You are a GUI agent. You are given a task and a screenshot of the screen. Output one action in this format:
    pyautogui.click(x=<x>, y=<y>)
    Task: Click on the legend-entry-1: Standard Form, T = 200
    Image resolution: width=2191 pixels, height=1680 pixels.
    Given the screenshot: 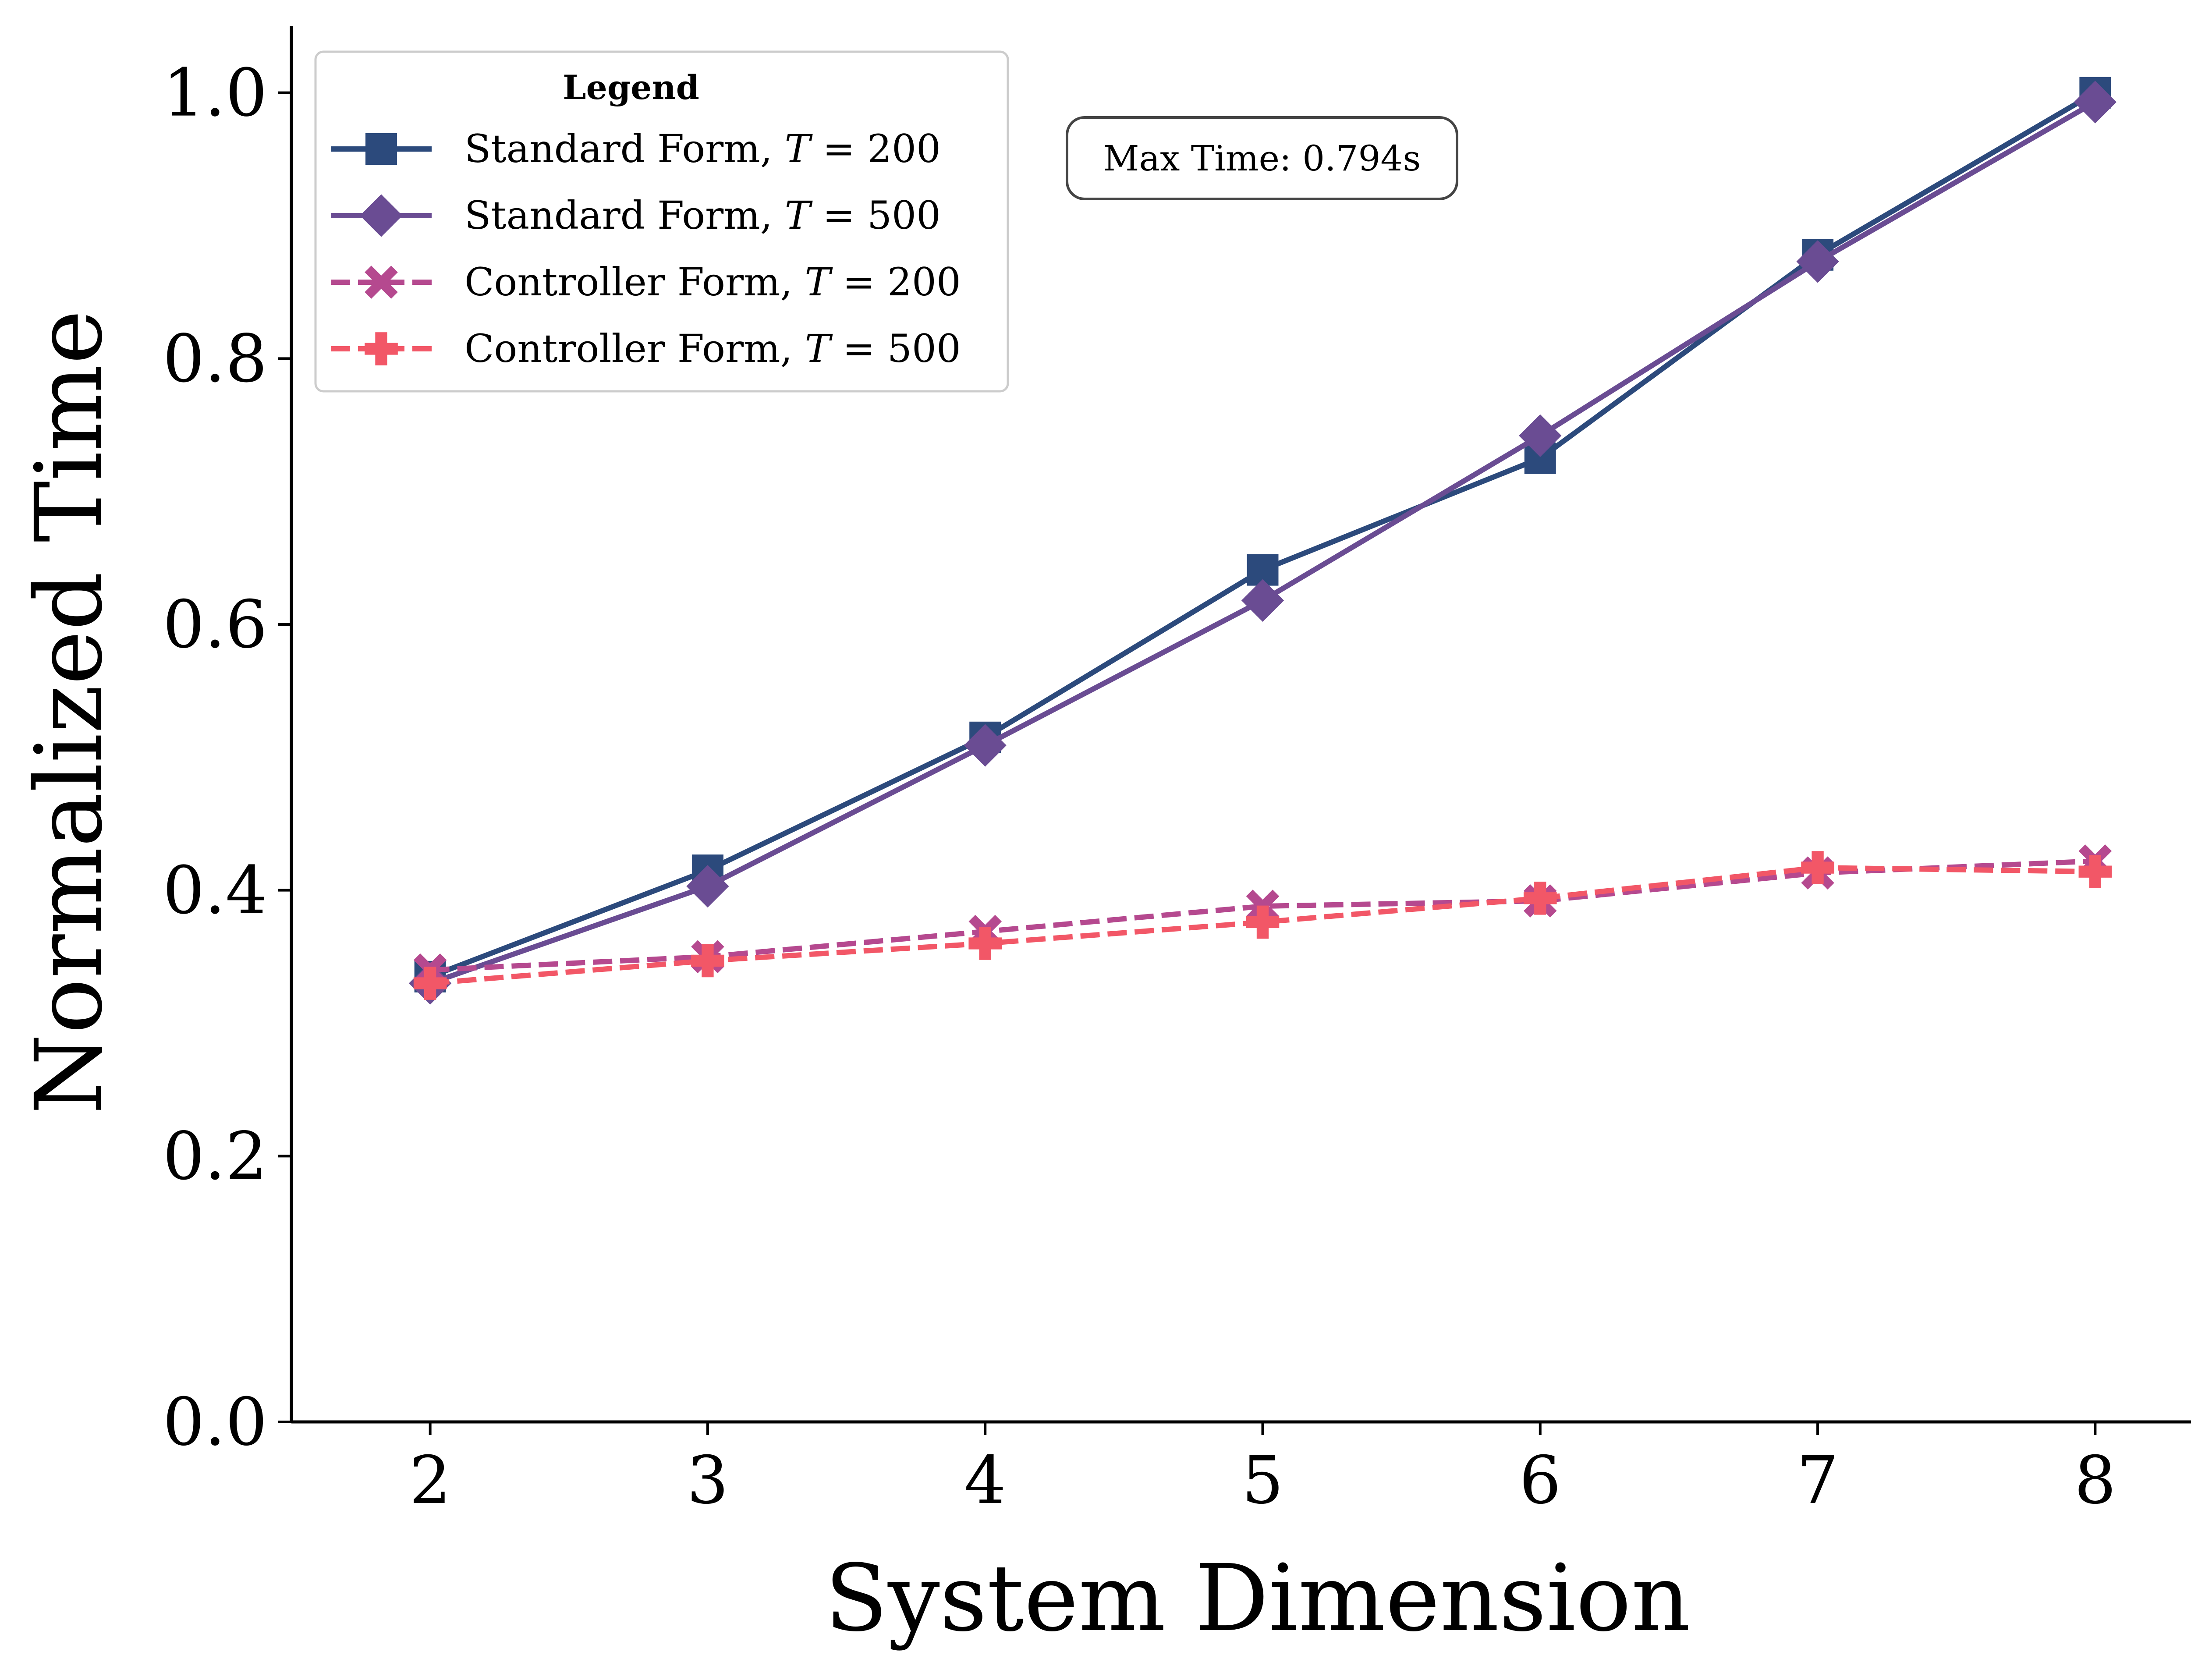 What is the action you would take?
    pyautogui.click(x=636, y=148)
    